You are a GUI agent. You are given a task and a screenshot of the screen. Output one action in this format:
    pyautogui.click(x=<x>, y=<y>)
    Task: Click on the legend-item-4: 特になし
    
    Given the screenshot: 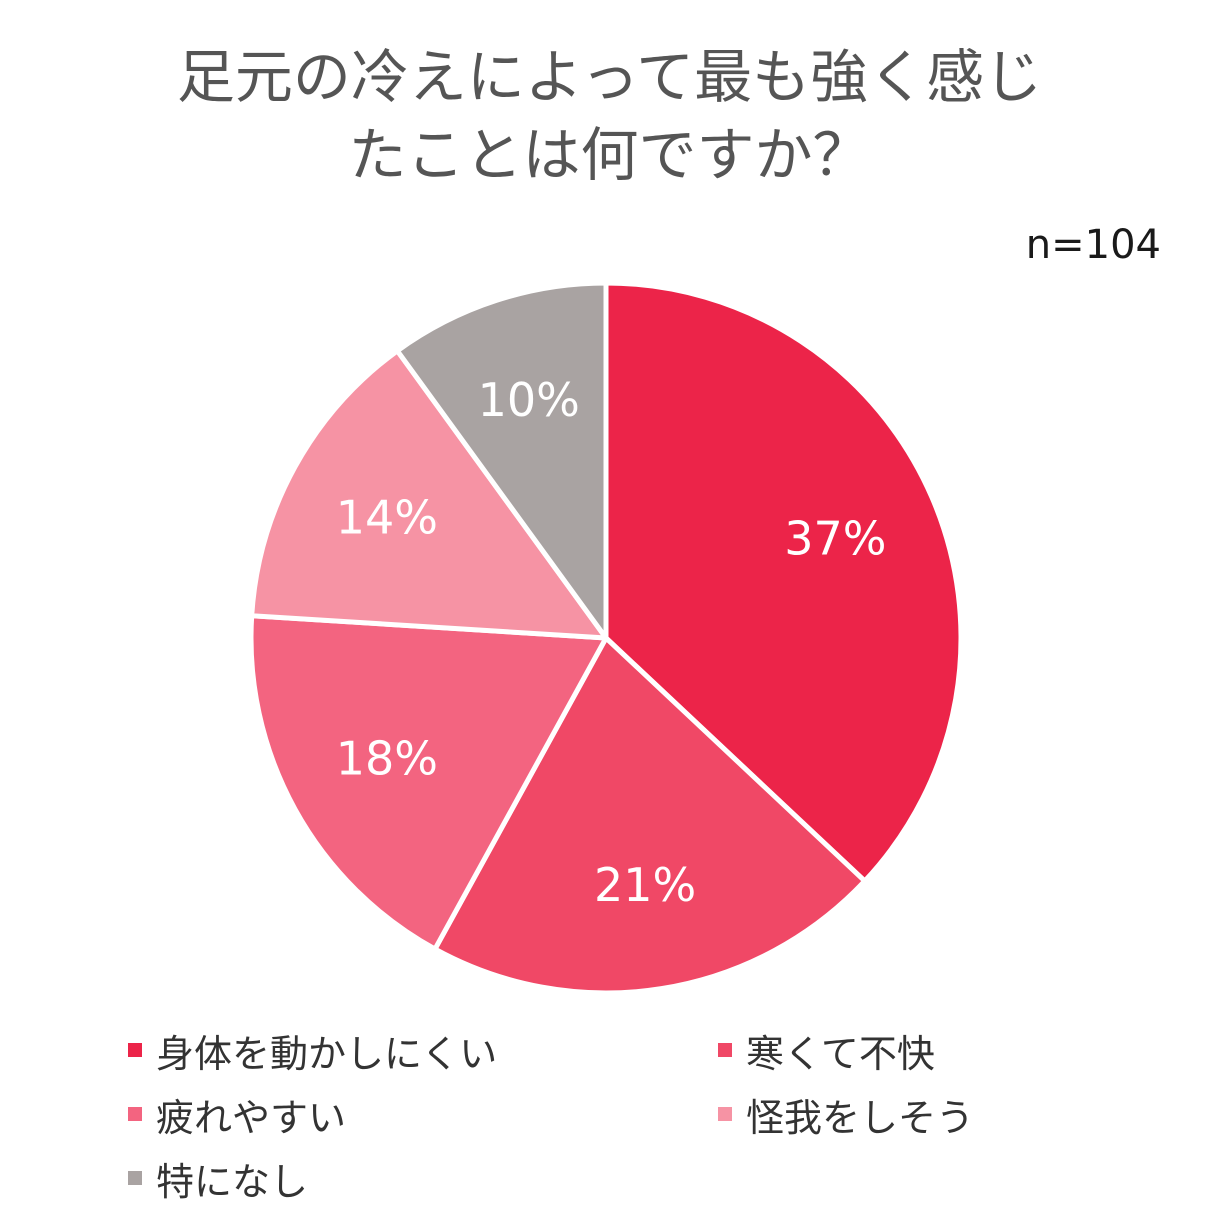 What is the action you would take?
    pyautogui.click(x=423, y=1178)
    